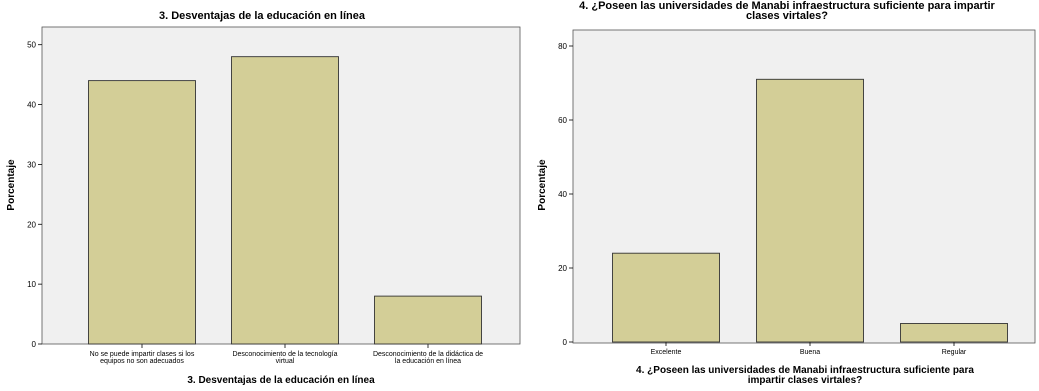 The height and width of the screenshot is (391, 1039). What do you see at coordinates (31, 45) in the screenshot?
I see `y-tick-label: 50` at bounding box center [31, 45].